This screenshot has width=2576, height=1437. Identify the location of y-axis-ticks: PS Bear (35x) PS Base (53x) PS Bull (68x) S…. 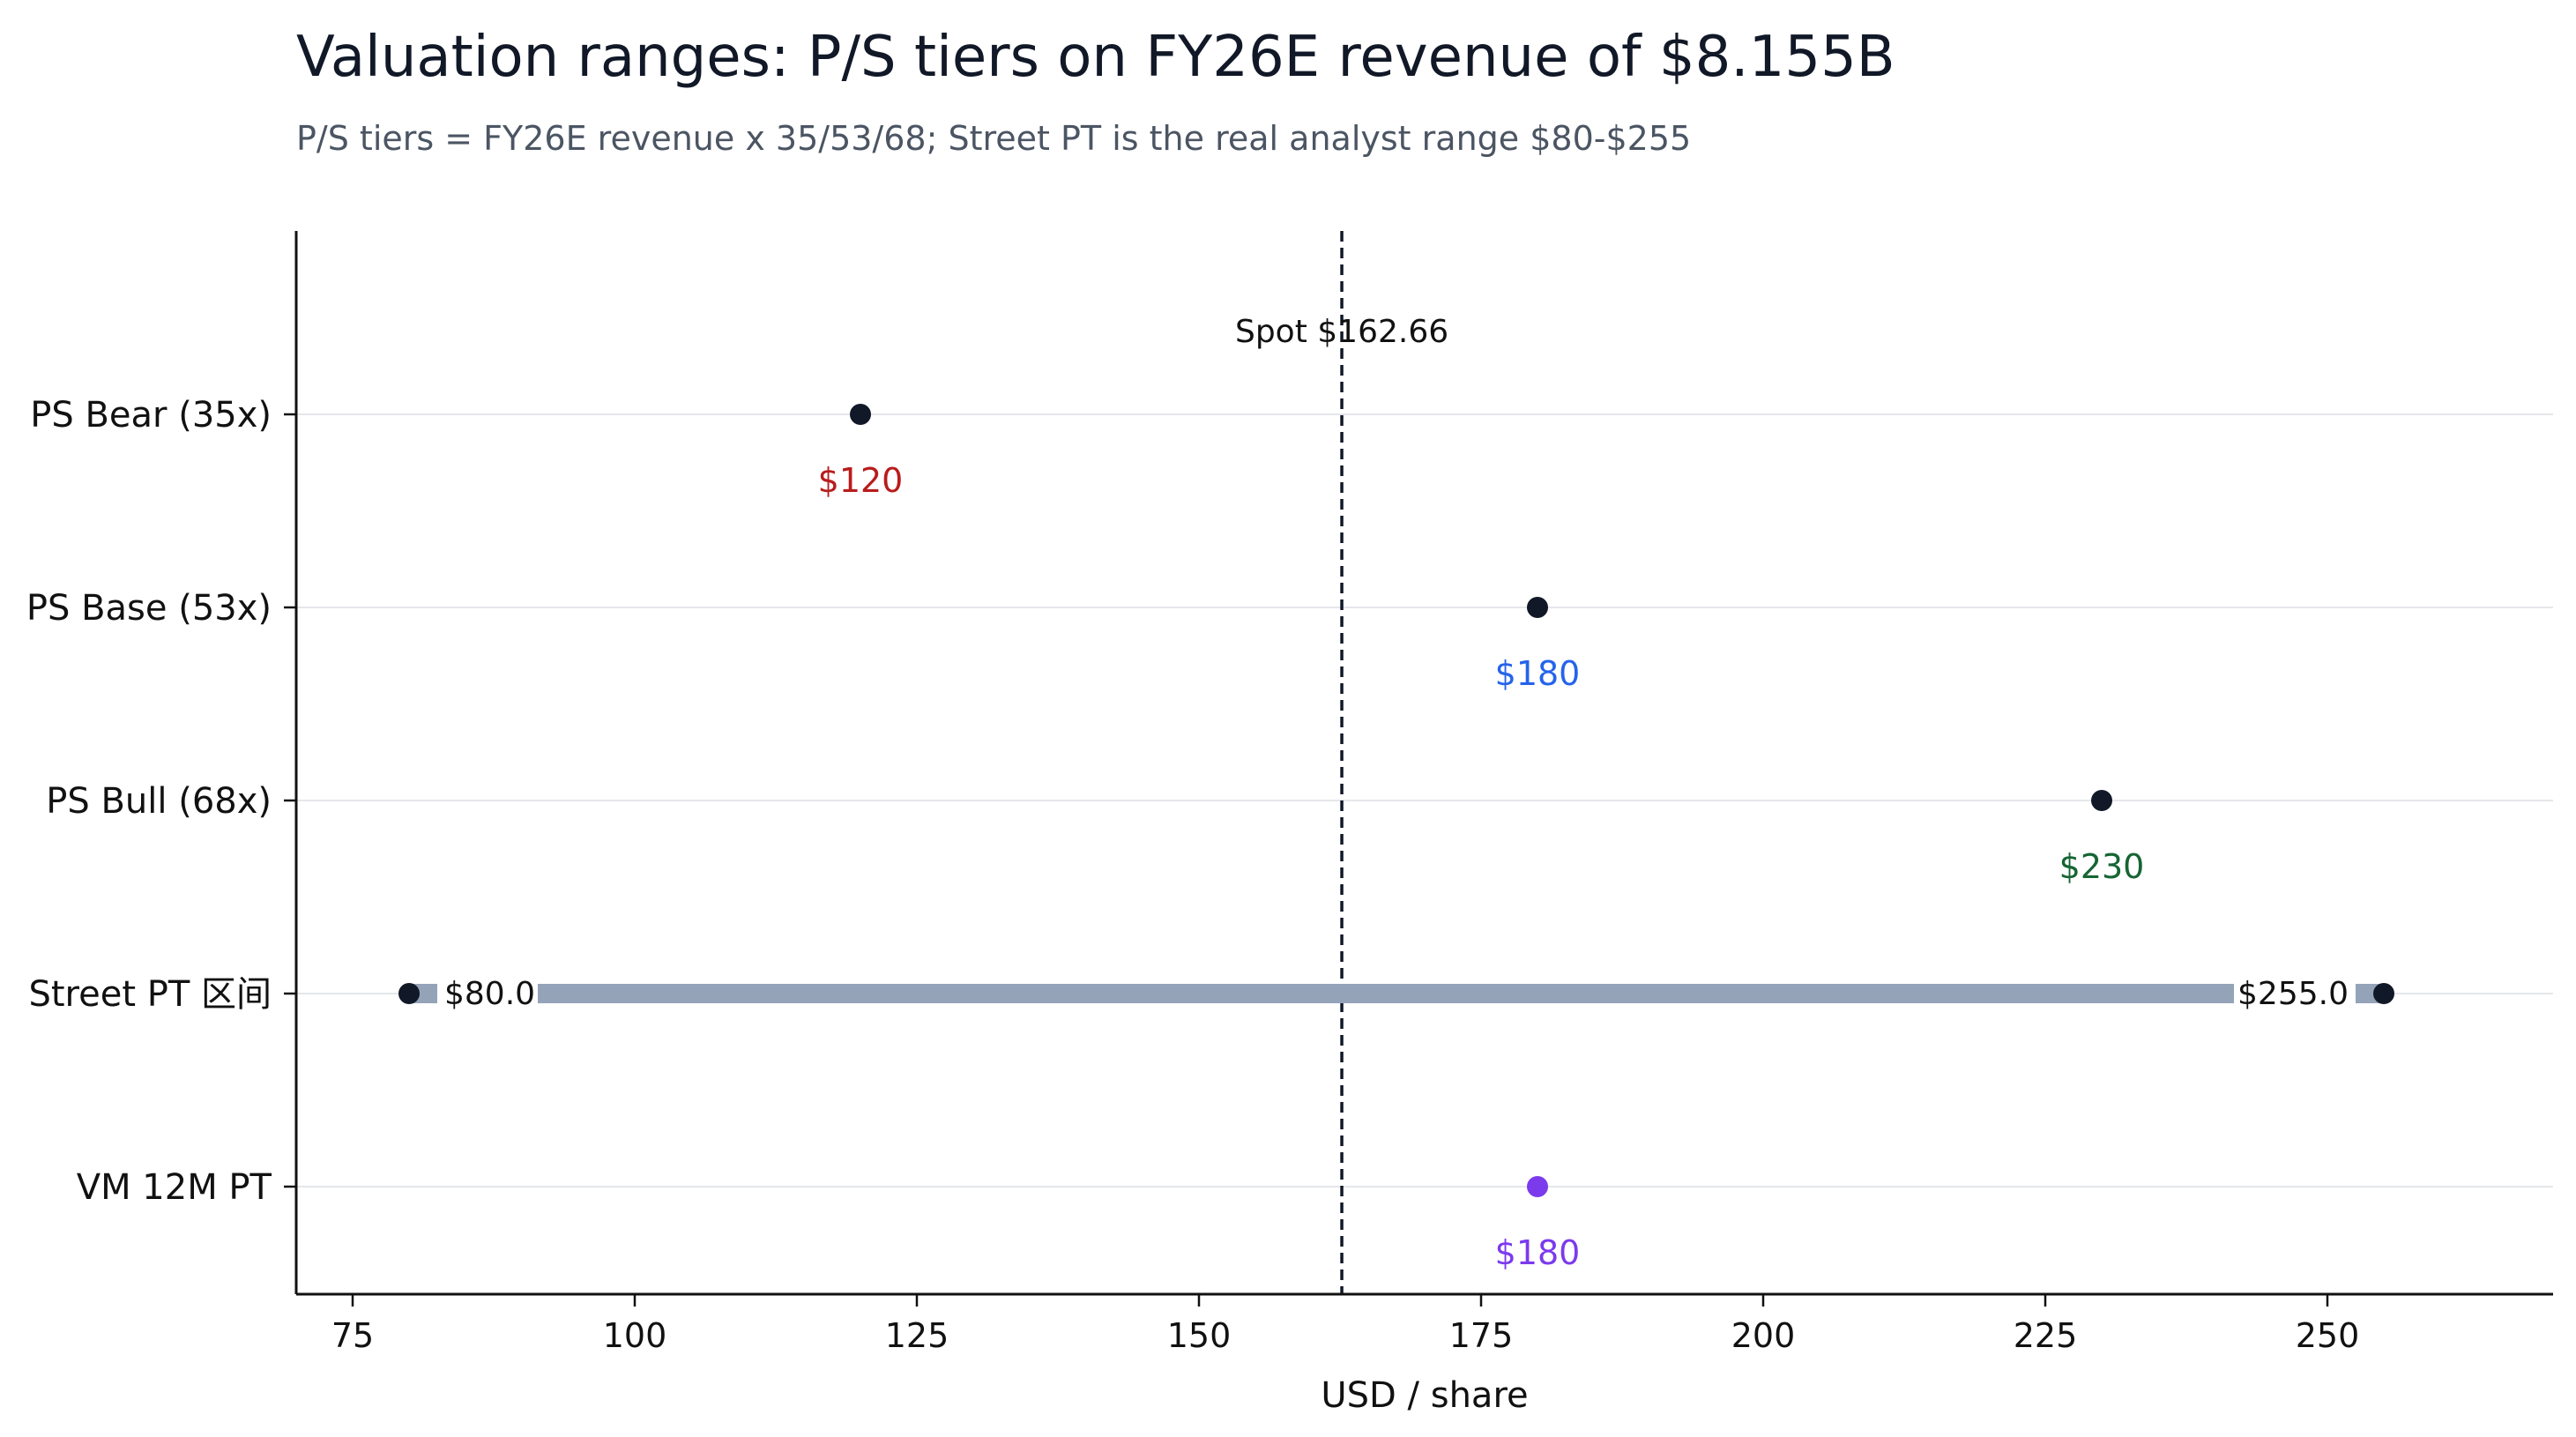
(161, 801).